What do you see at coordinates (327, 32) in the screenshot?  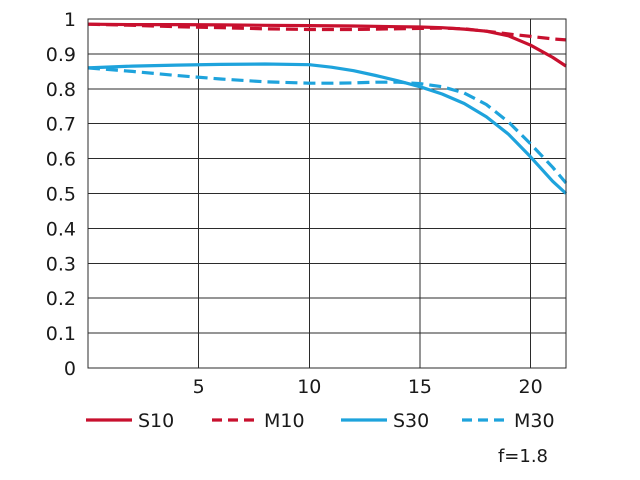 I see `series-line-m10` at bounding box center [327, 32].